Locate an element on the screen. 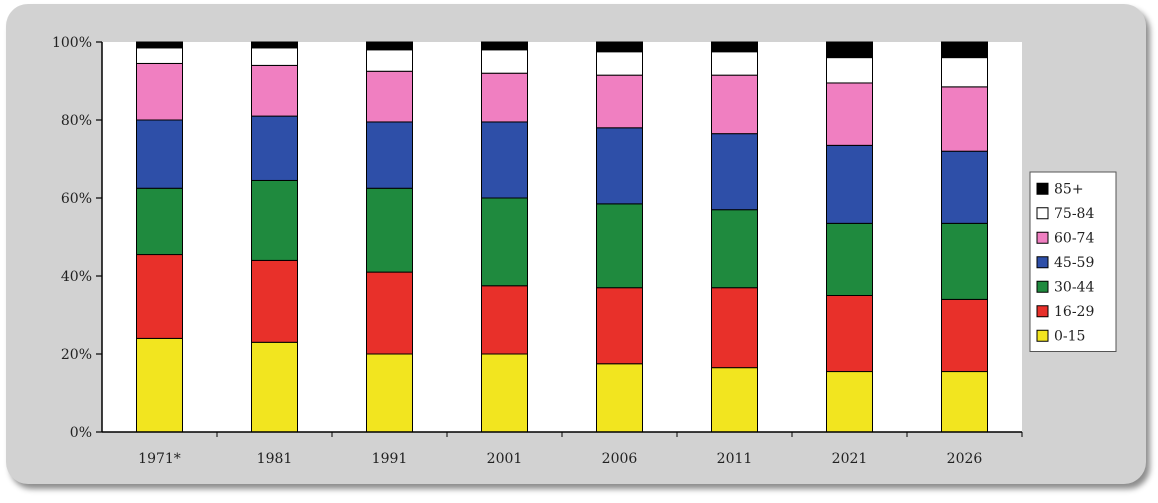 The height and width of the screenshot is (503, 1158). legend: 85+ 75-84 60-74 45-59 30-44 16-29 0-15 is located at coordinates (1073, 261).